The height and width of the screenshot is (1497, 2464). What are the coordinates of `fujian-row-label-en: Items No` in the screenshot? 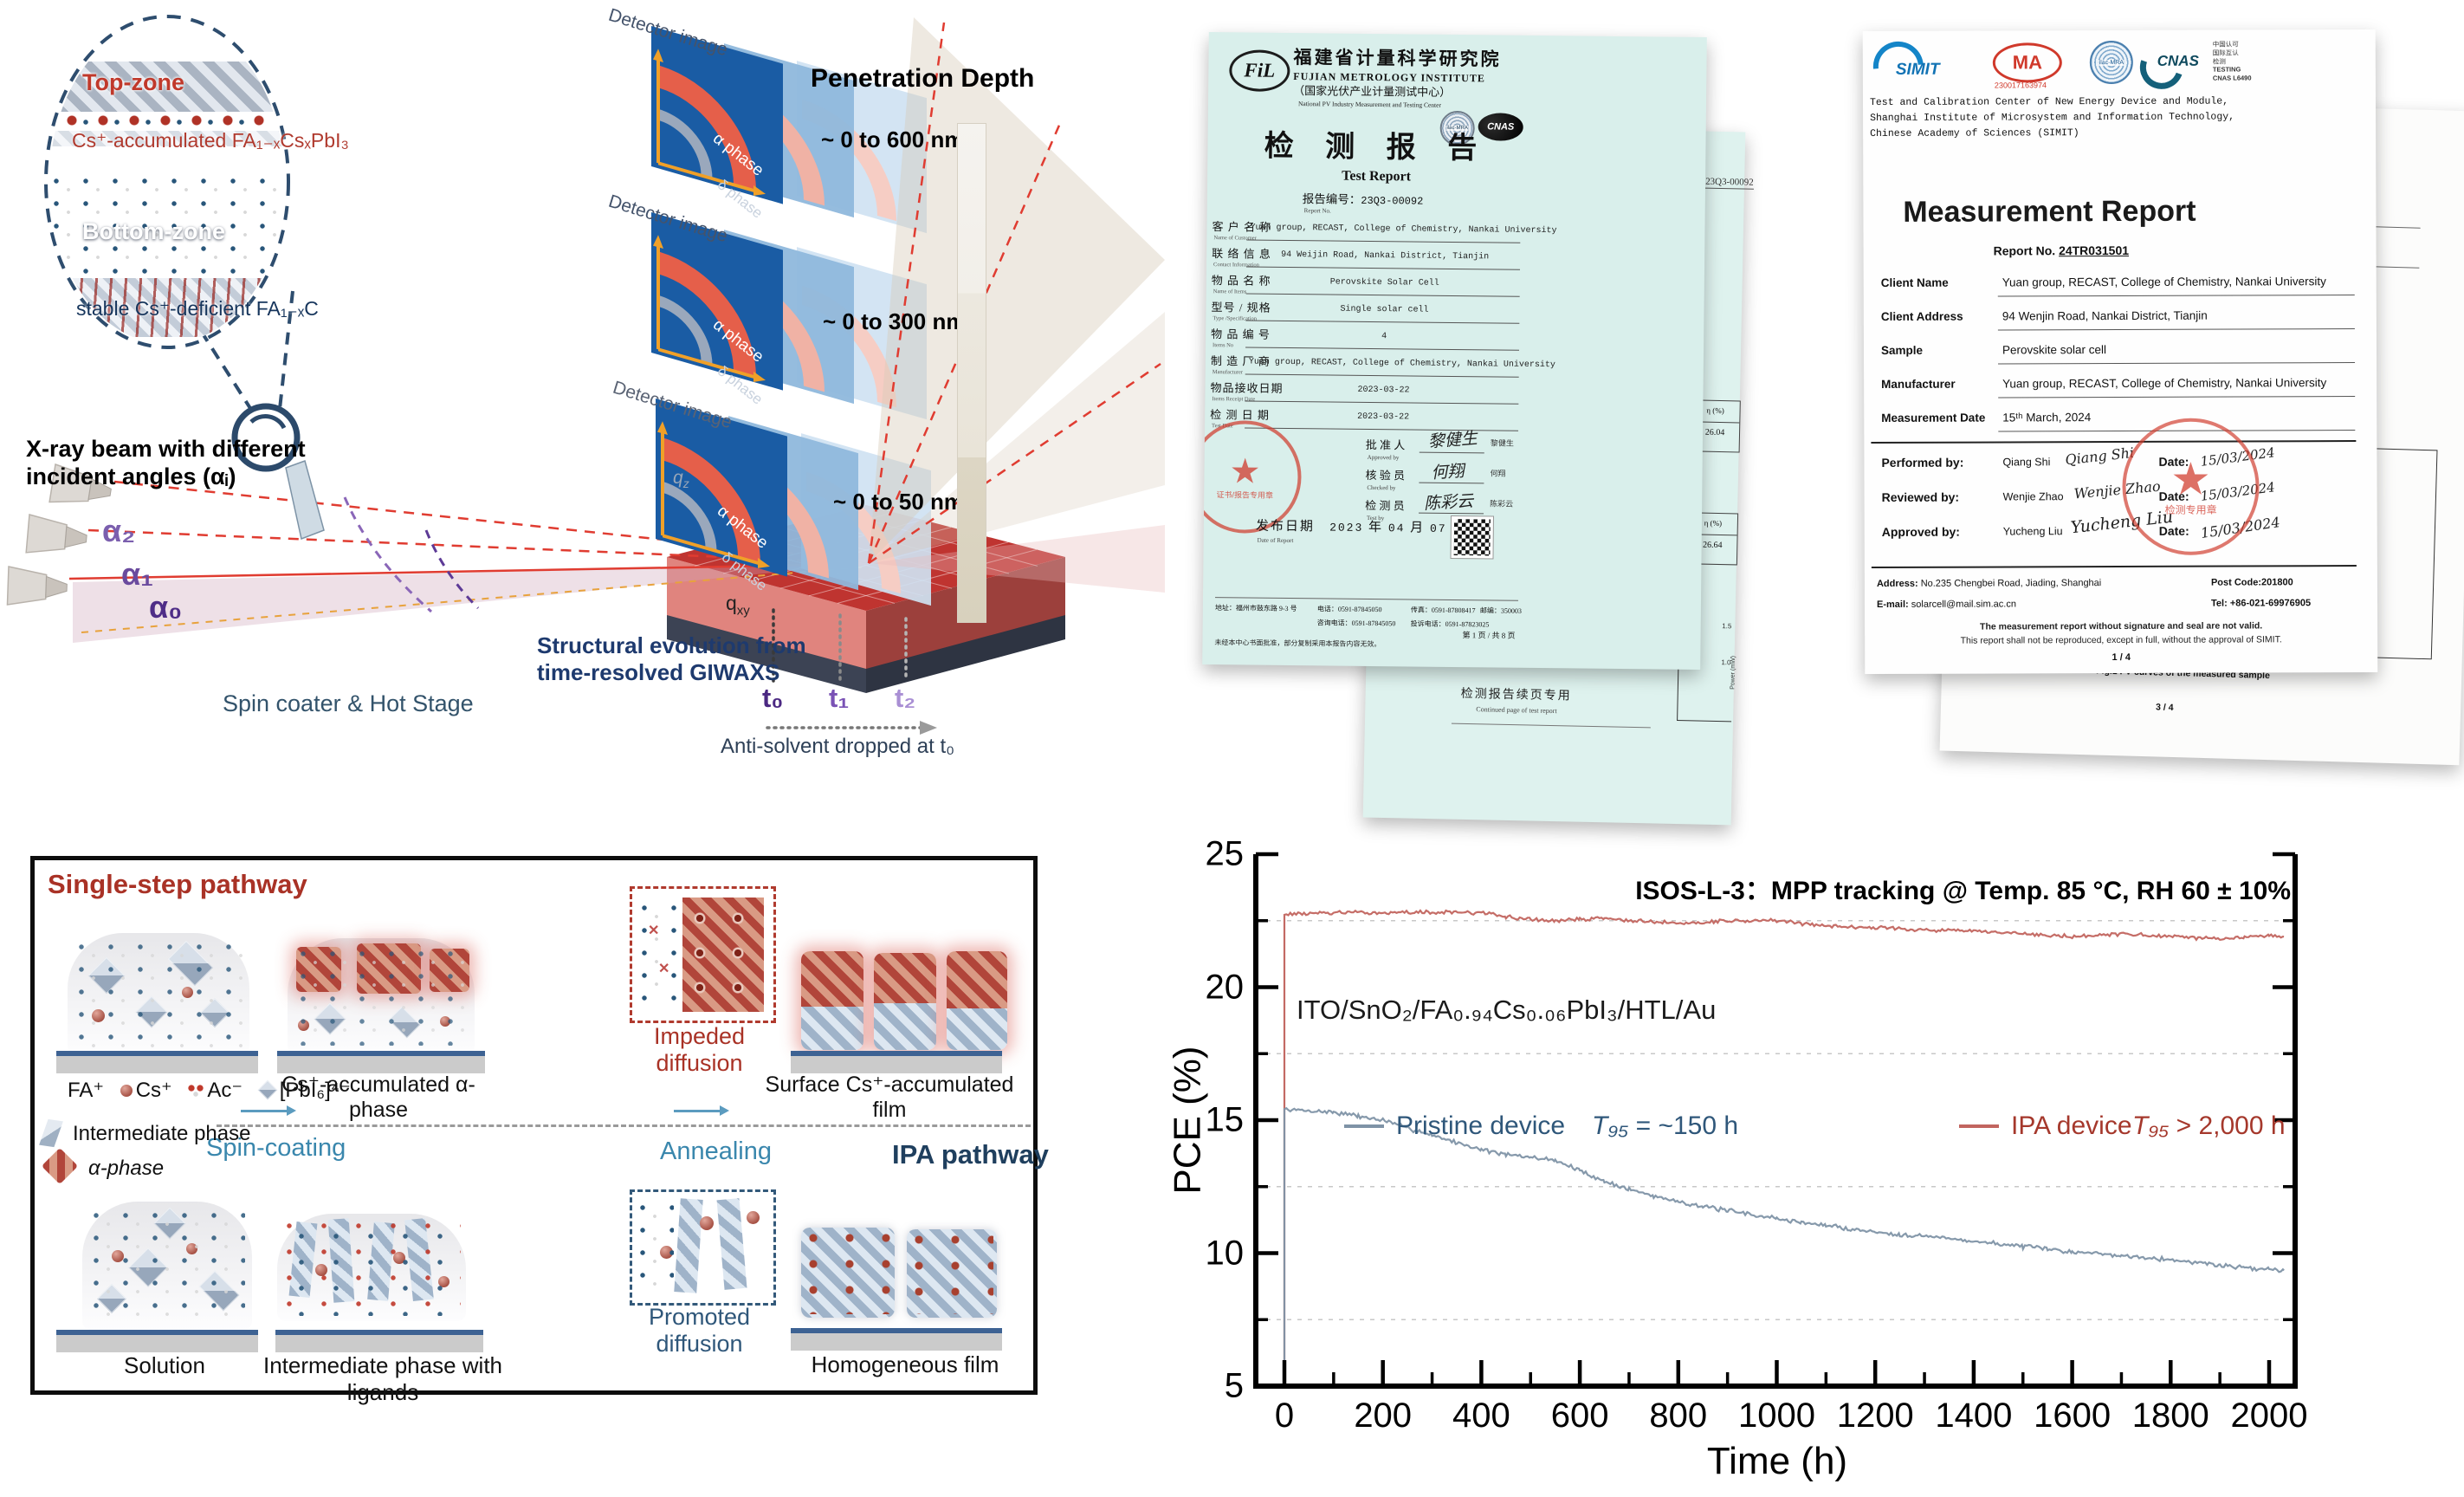 It's located at (1223, 345).